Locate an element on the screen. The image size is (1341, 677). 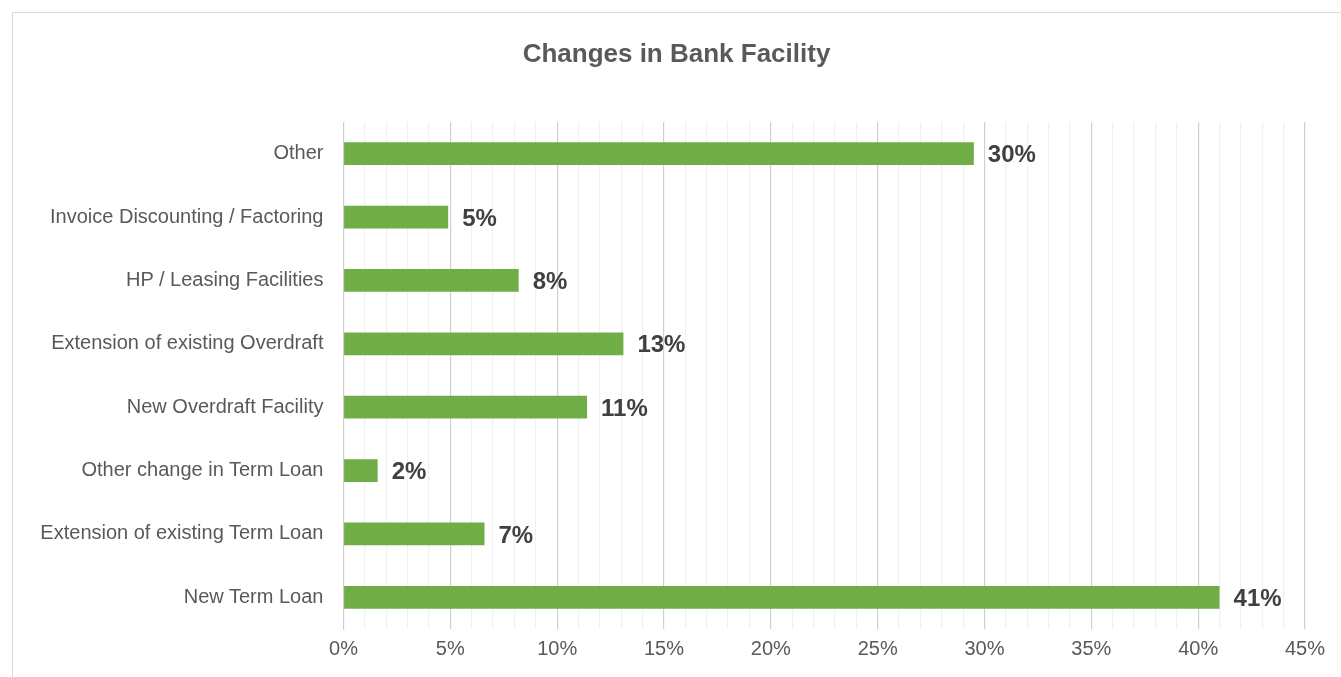
y-tick-label: Other is located at coordinates (298, 152).